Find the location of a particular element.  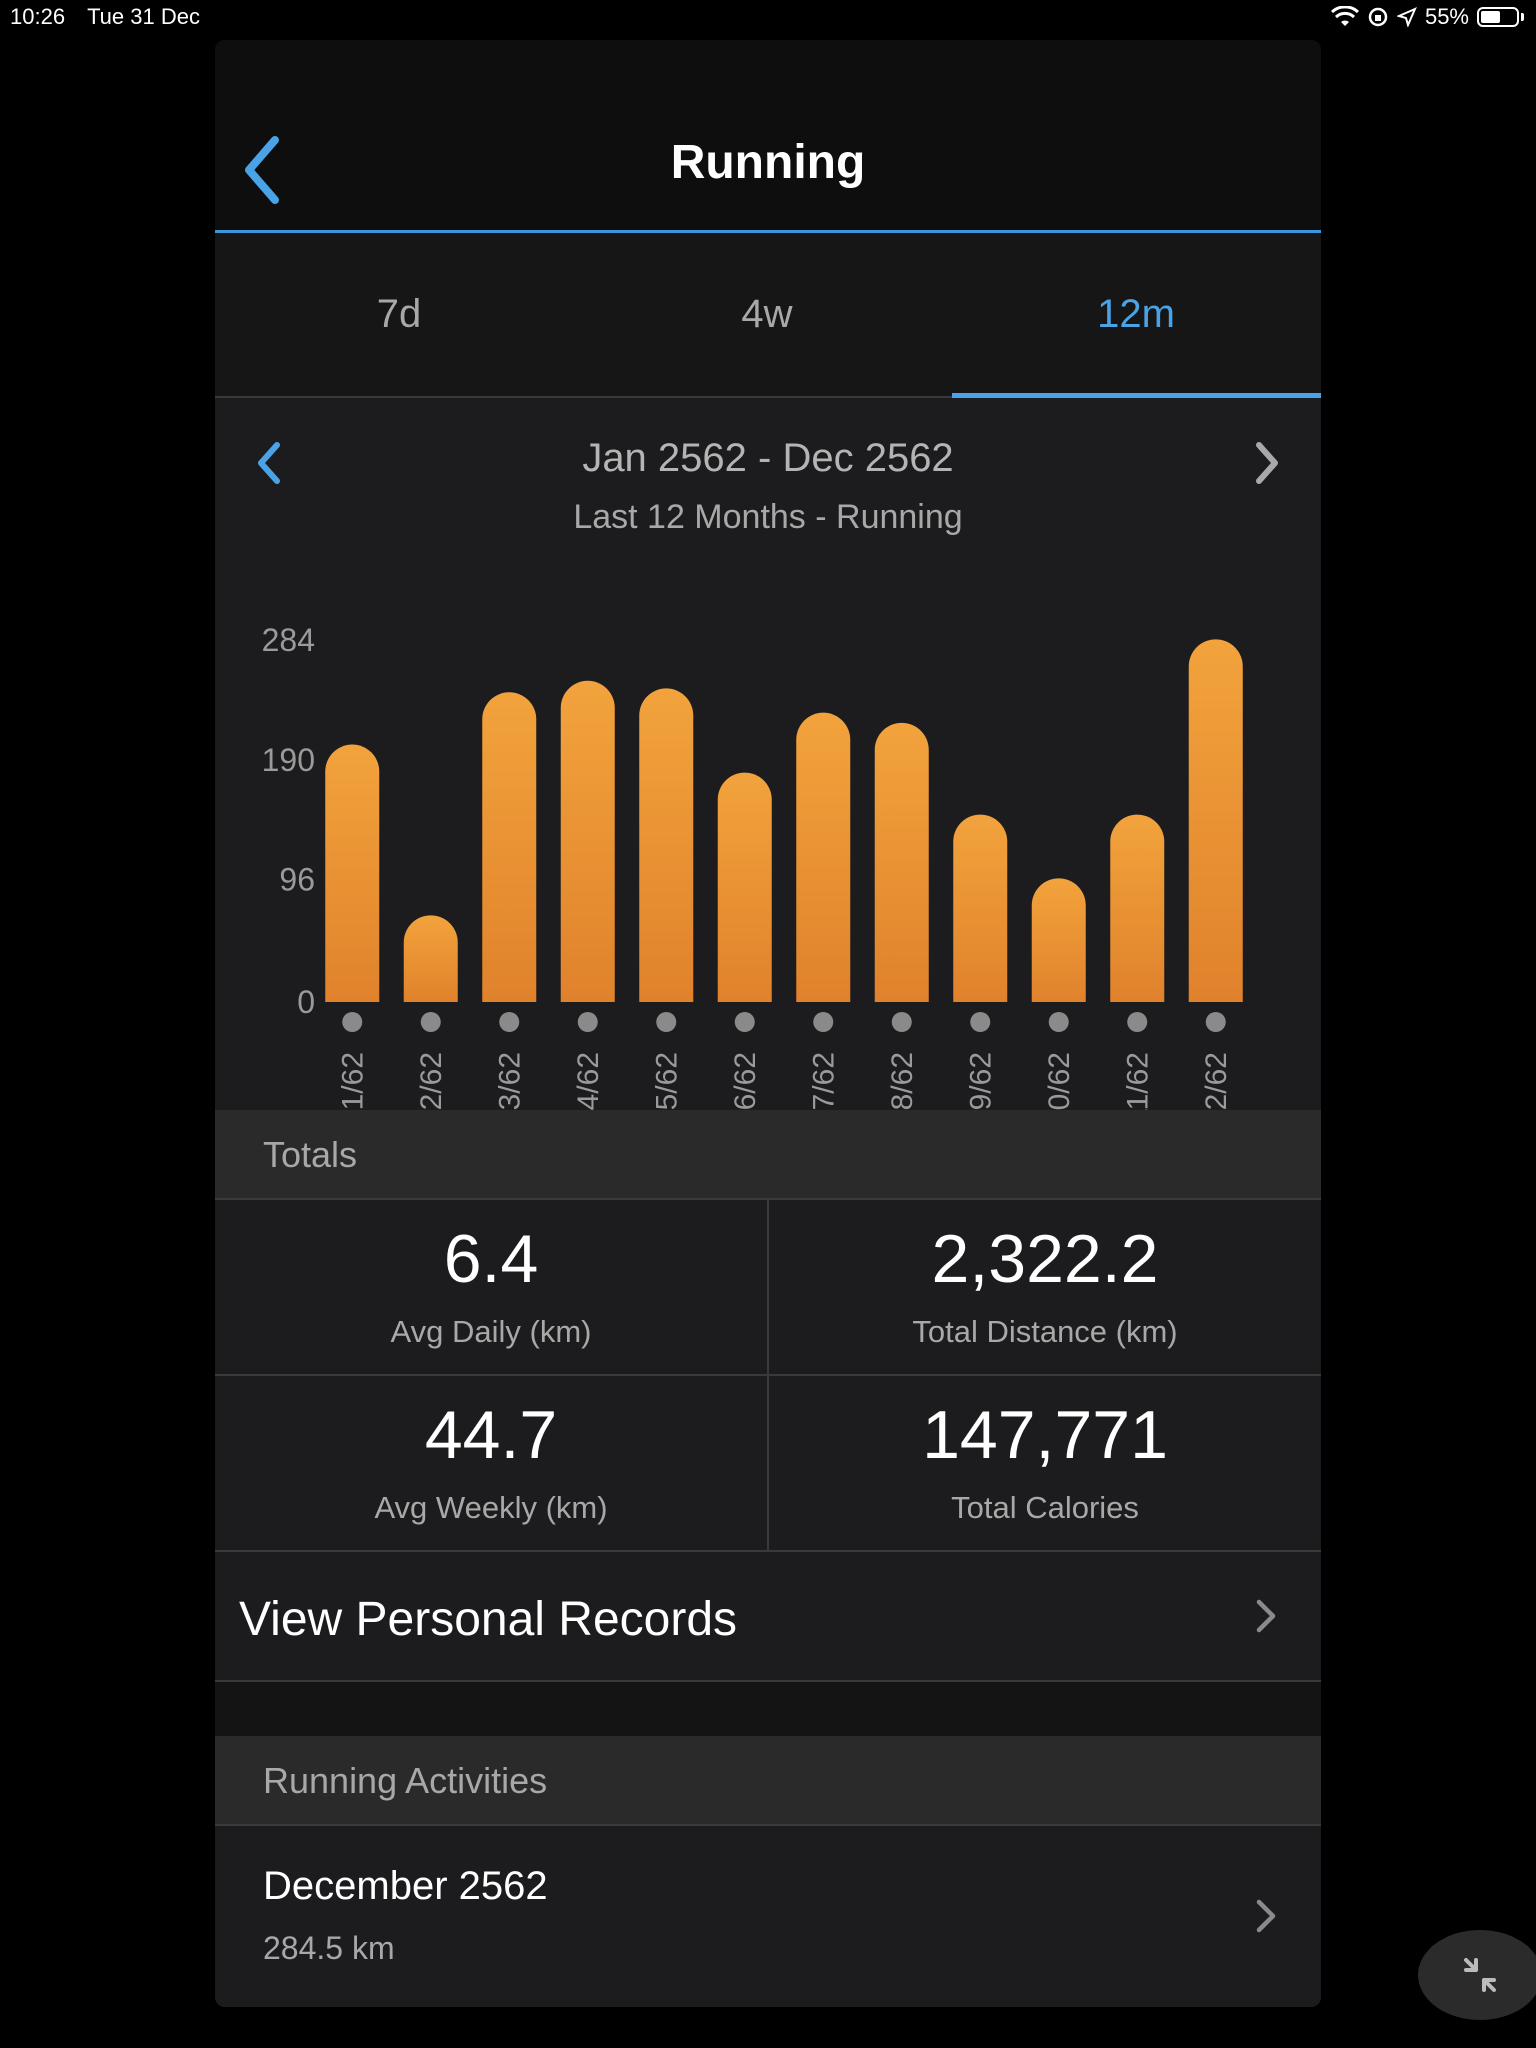

y-tick-label: 284 is located at coordinates (288, 640).